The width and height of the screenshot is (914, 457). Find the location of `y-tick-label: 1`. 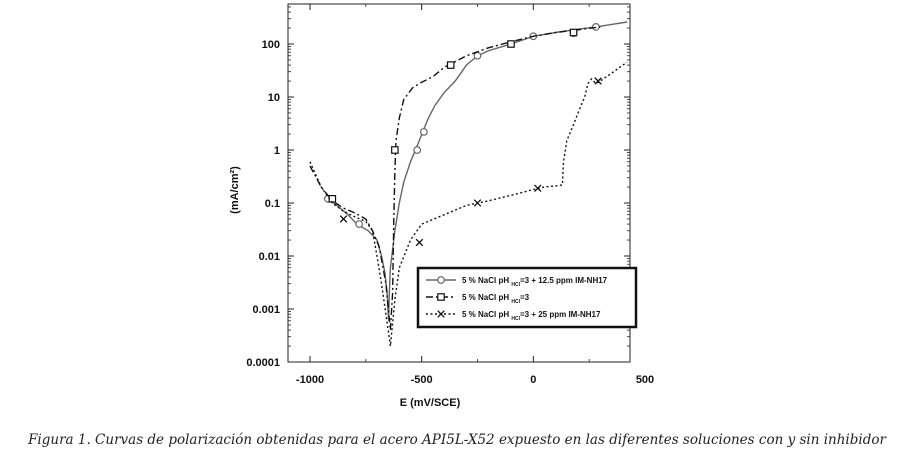

y-tick-label: 1 is located at coordinates (277, 151).